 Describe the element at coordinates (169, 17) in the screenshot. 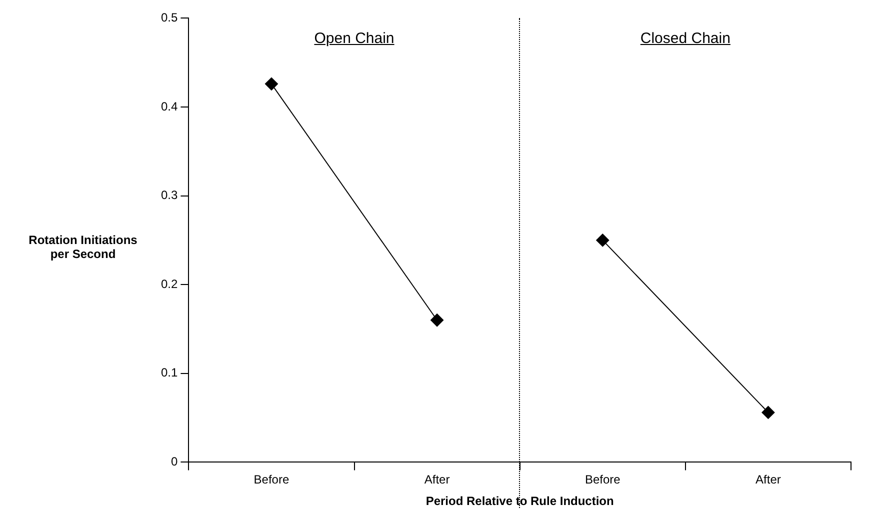

I see `y-tick-label: 0.5` at that location.